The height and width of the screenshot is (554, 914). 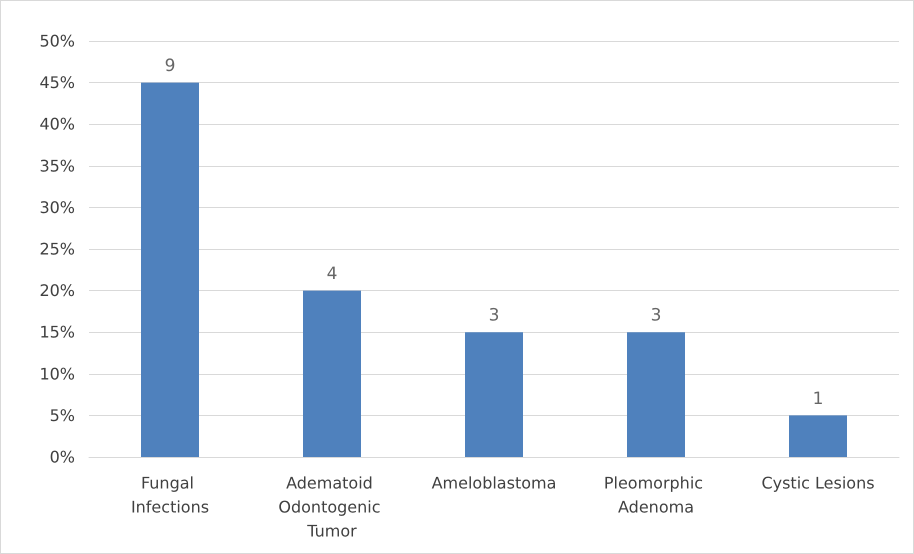 I want to click on x-tick-label: Ameloblastoma, so click(x=494, y=483).